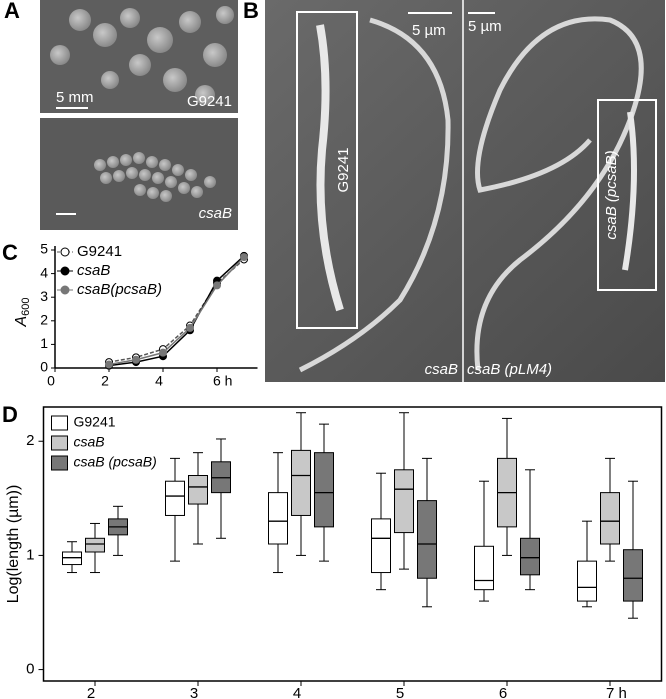 Image resolution: width=666 pixels, height=699 pixels. Describe the element at coordinates (115, 462) in the screenshot. I see `legend-label: csaB (pcsaB)` at that location.